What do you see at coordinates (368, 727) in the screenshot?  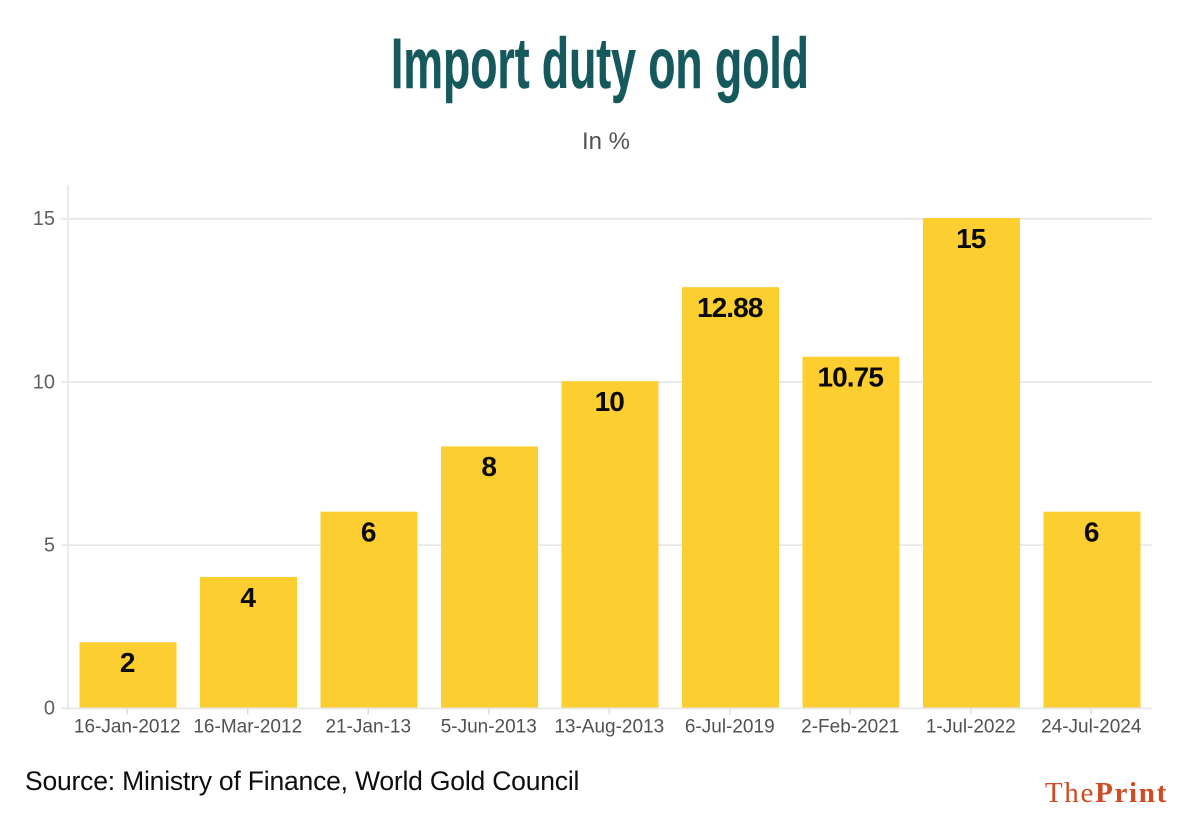 I see `svg-text: 21-Jan-13` at bounding box center [368, 727].